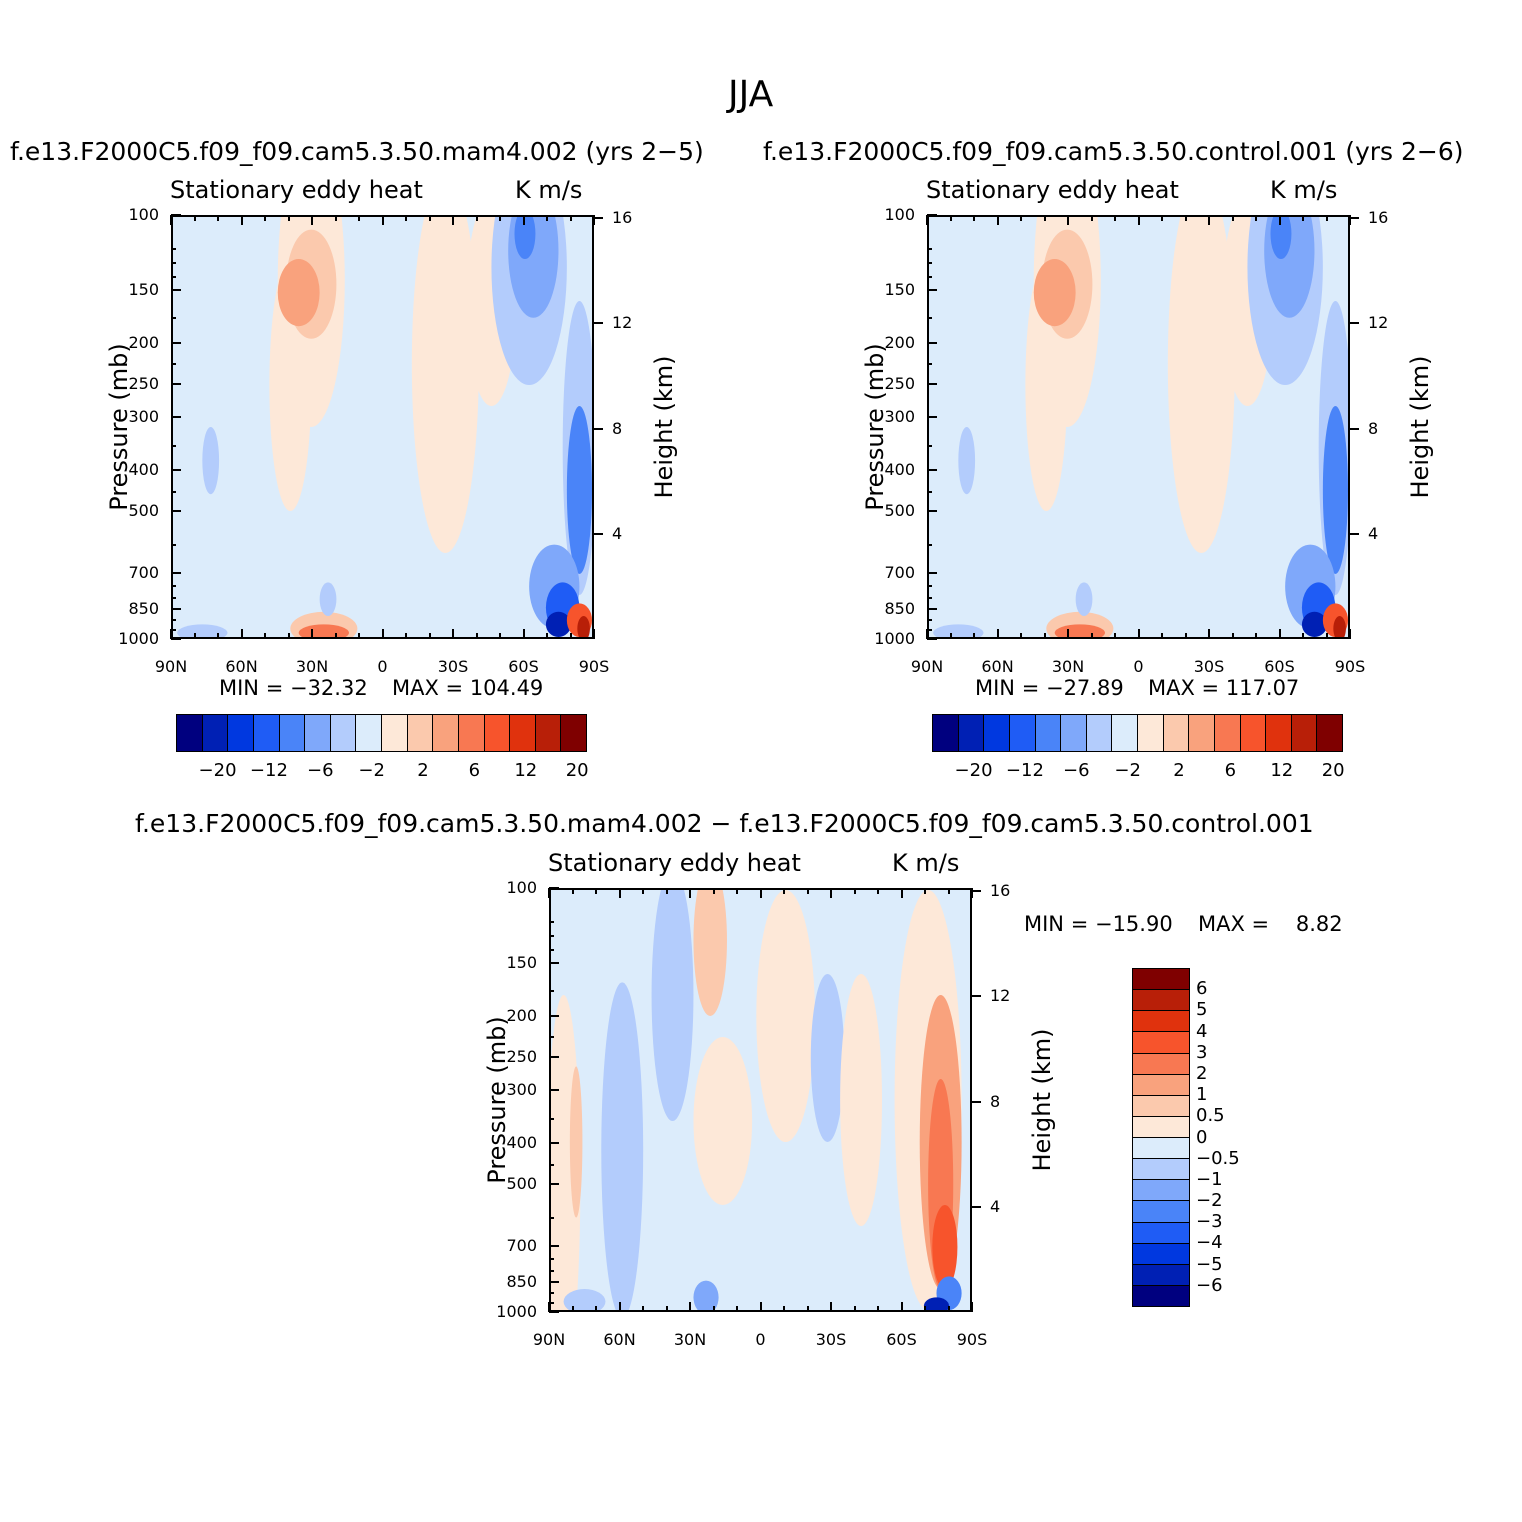 The image size is (1522, 1522). Describe the element at coordinates (423, 770) in the screenshot. I see `panel-1-colorbar-label: 2` at that location.